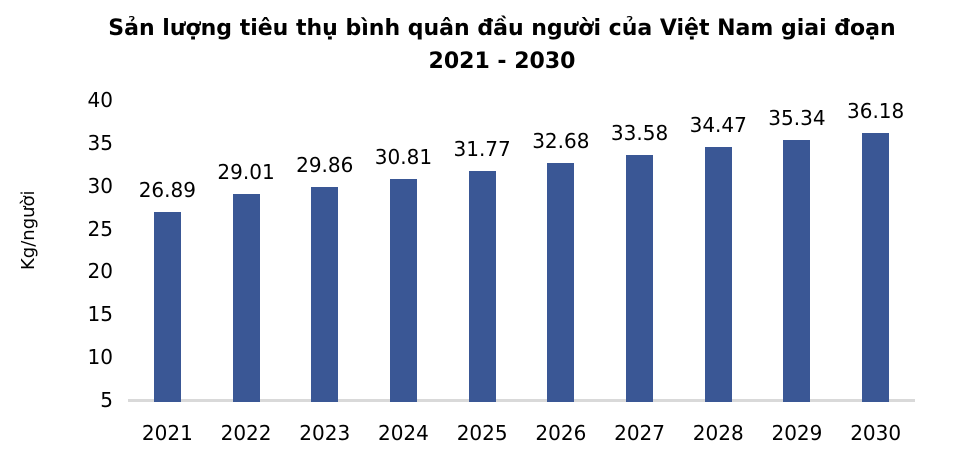  What do you see at coordinates (167, 190) in the screenshot?
I see `bar-value-label: 26.89` at bounding box center [167, 190].